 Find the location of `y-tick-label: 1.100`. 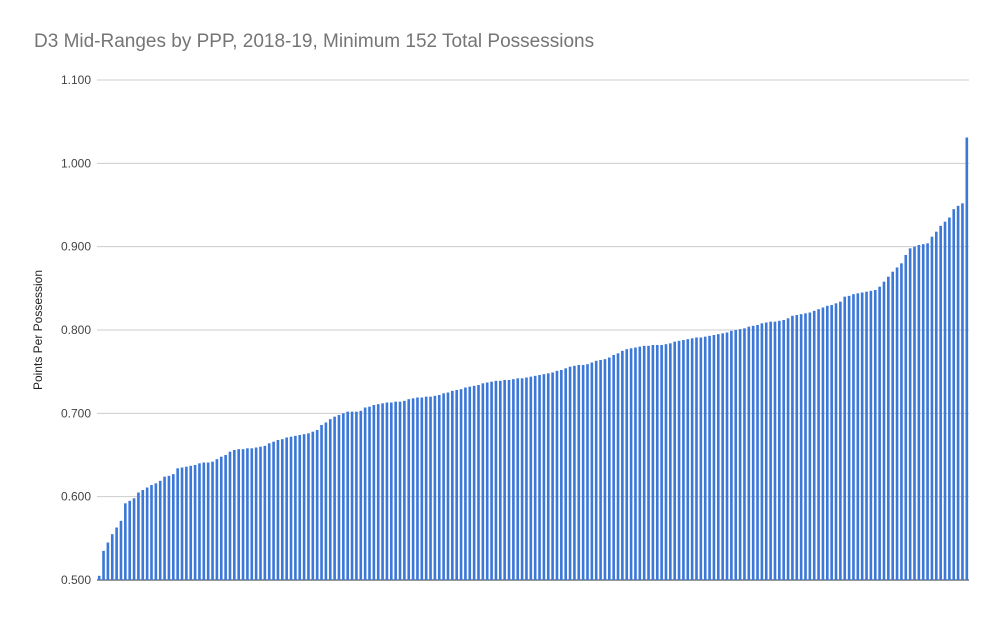

y-tick-label: 1.100 is located at coordinates (76, 80).